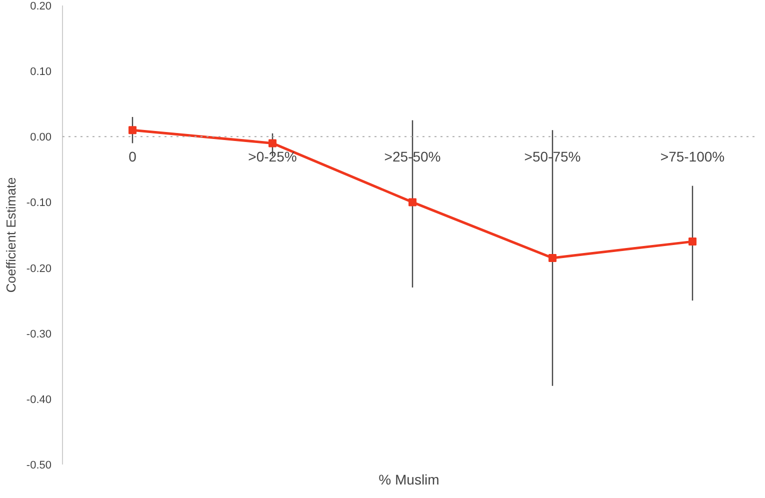 Image resolution: width=765 pixels, height=498 pixels. What do you see at coordinates (692, 156) in the screenshot?
I see `x-tick-label: >75-100%` at bounding box center [692, 156].